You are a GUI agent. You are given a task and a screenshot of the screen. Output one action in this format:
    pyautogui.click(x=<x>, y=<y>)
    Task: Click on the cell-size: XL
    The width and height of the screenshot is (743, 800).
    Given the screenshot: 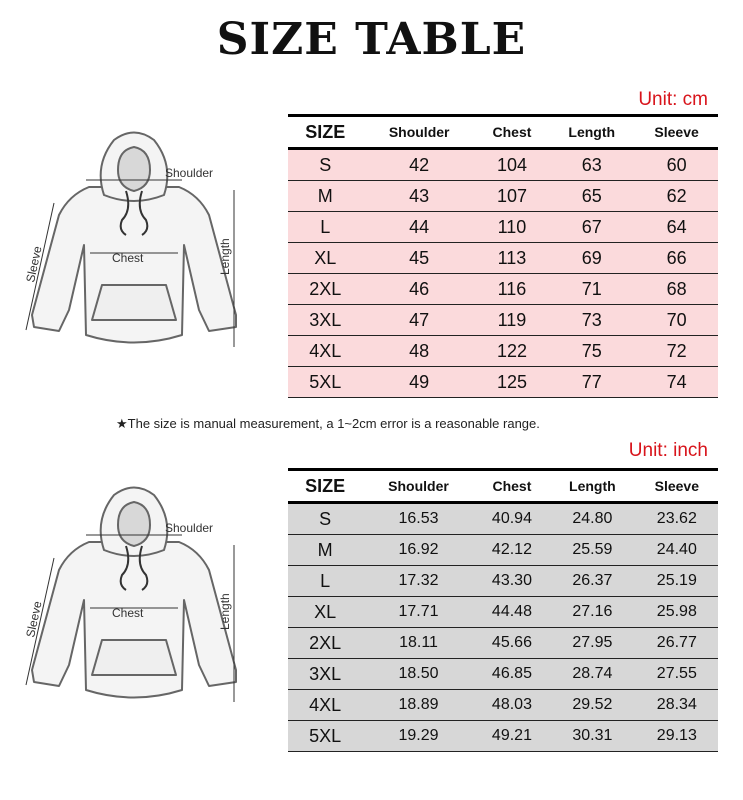 What is the action you would take?
    pyautogui.click(x=325, y=258)
    